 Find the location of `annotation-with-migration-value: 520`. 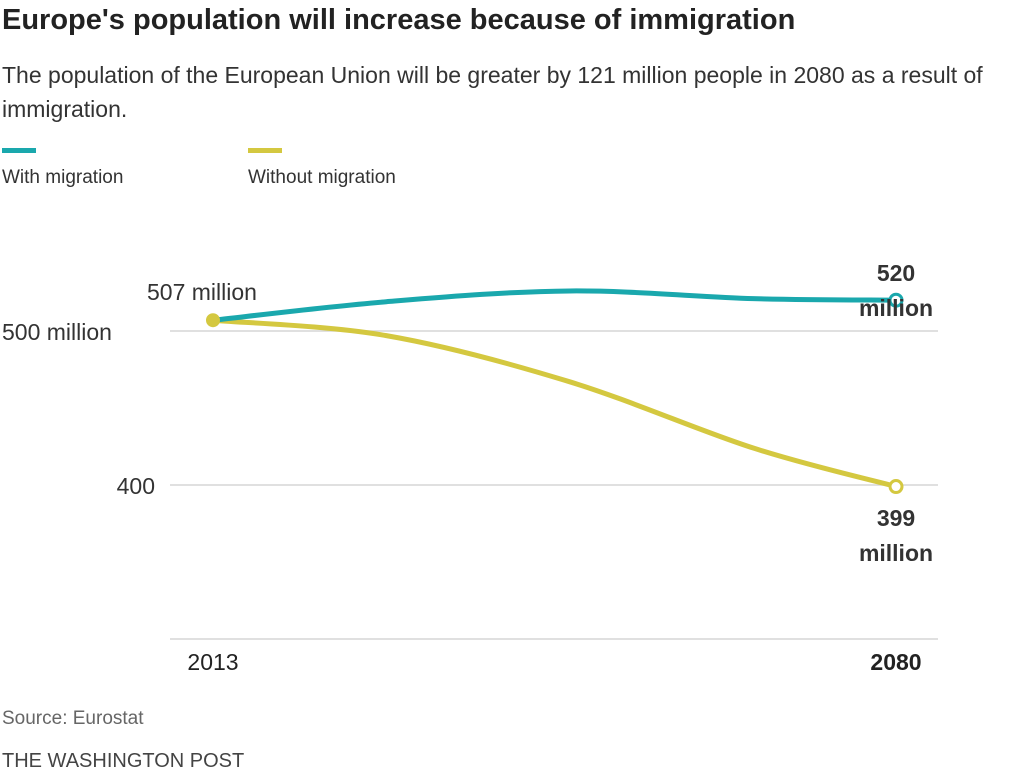

annotation-with-migration-value: 520 is located at coordinates (896, 273).